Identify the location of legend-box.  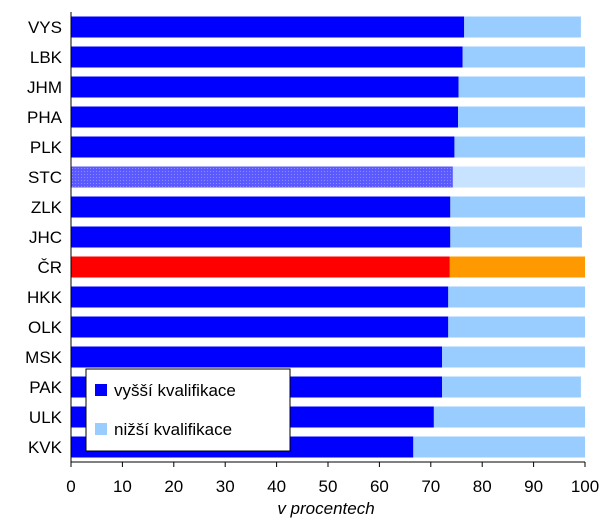
(188, 410).